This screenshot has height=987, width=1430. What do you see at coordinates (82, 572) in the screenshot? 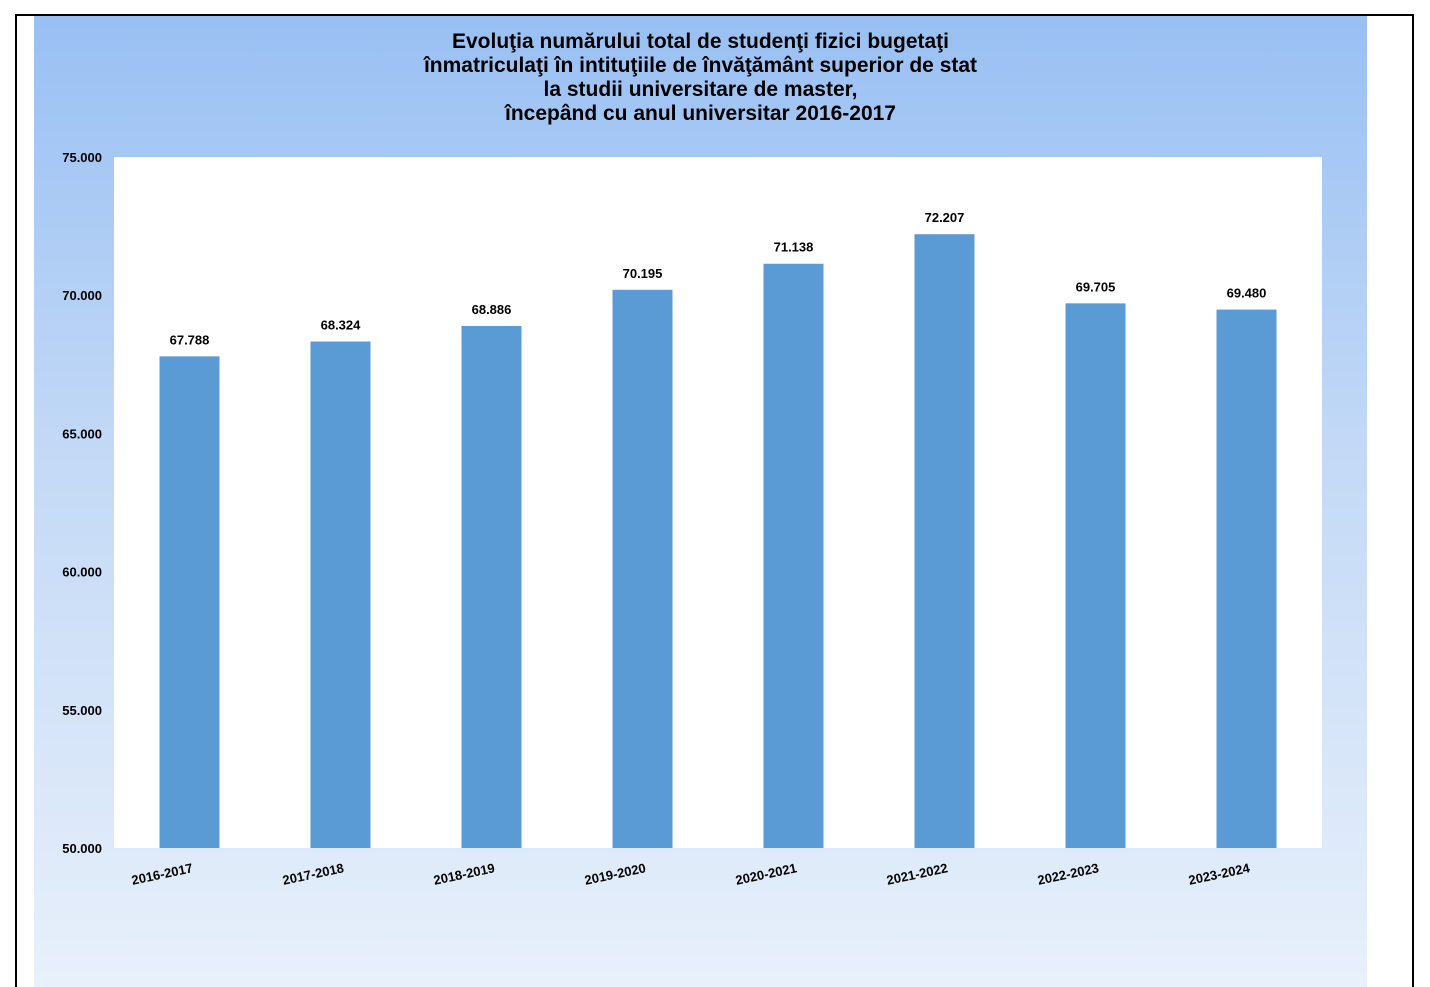
I see `y-tick-label: 60.000` at bounding box center [82, 572].